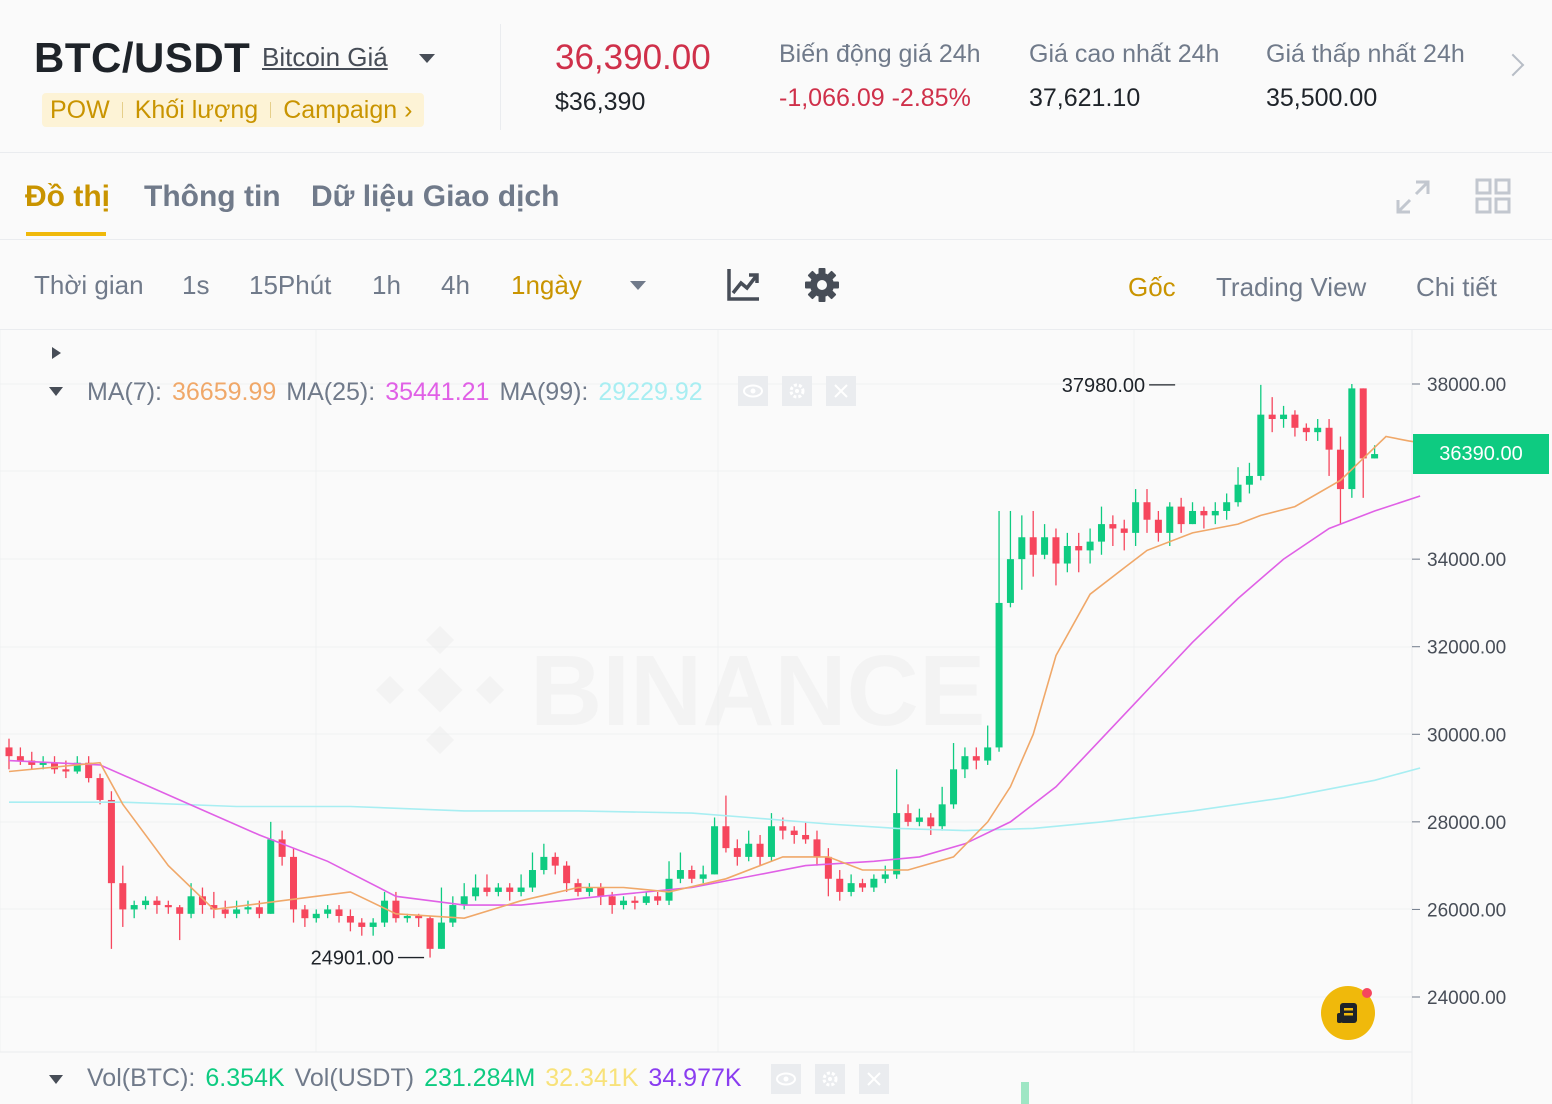 Image resolution: width=1552 pixels, height=1104 pixels. Describe the element at coordinates (89, 285) in the screenshot. I see `interval-label: Thời gian` at that location.